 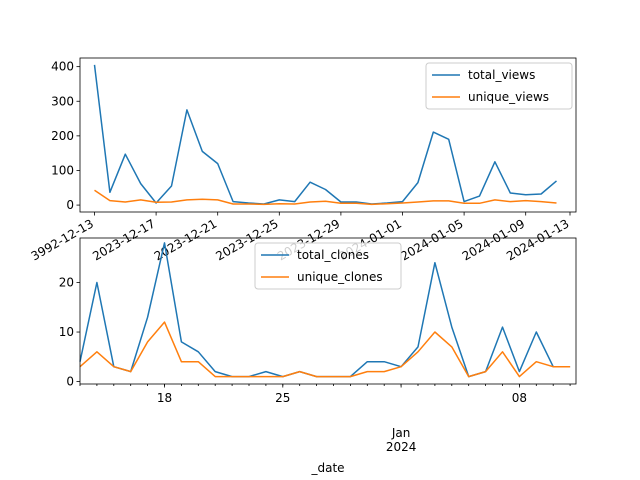 I want to click on bottom-legend-box, so click(x=328, y=266).